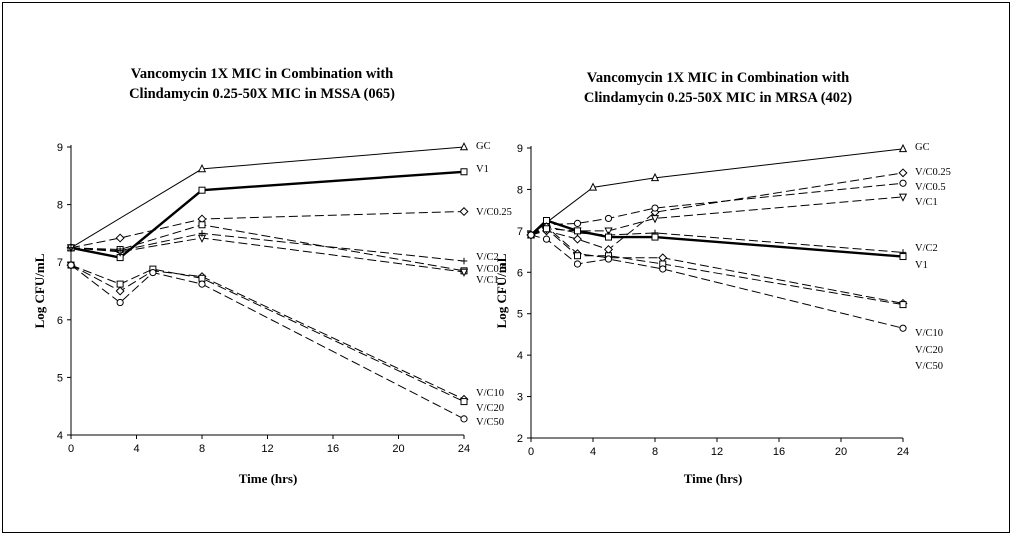 This screenshot has width=1015, height=537. Describe the element at coordinates (398, 449) in the screenshot. I see `chart-left-x-tick-label: 20` at that location.